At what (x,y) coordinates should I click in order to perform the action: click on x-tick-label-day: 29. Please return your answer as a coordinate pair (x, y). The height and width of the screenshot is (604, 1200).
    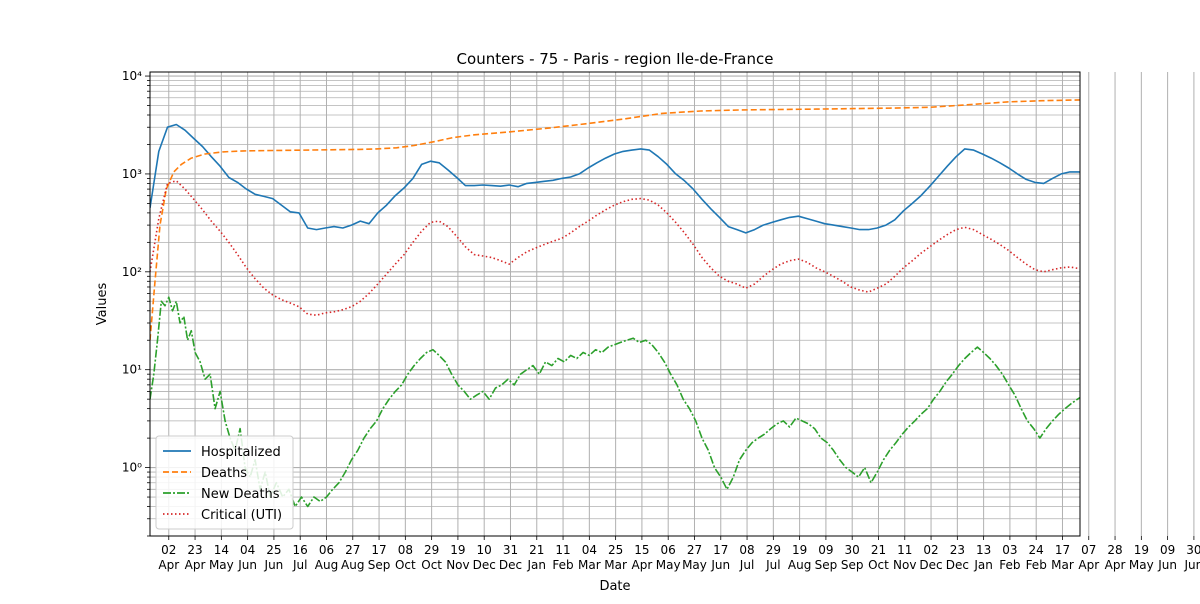
    Looking at the image, I should click on (431, 550).